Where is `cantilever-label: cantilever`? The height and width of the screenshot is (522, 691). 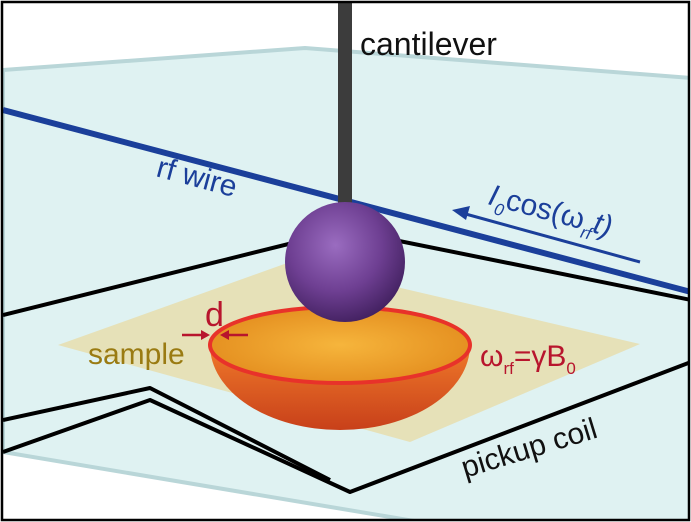
cantilever-label: cantilever is located at coordinates (428, 44).